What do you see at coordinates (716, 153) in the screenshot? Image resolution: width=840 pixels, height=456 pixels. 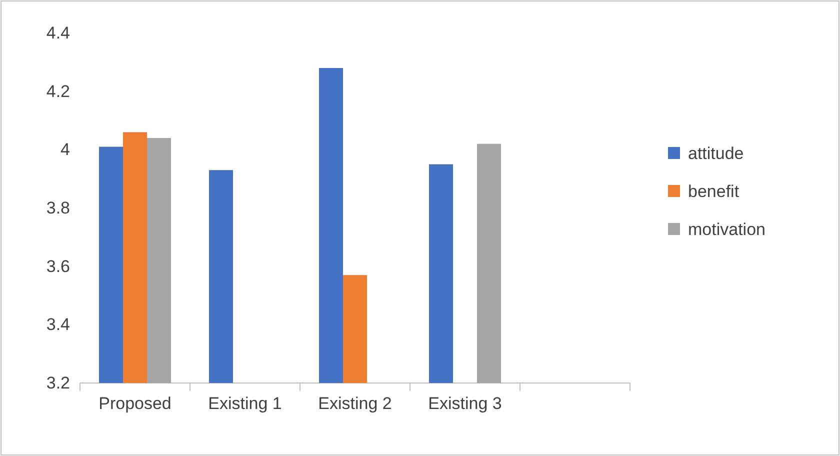 I see `legend-label: attitude` at bounding box center [716, 153].